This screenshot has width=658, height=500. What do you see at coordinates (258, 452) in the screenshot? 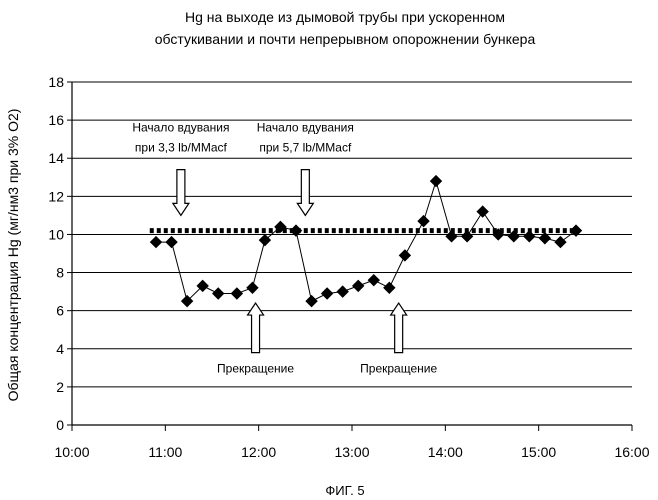
I see `x-tick-label: 12:00` at bounding box center [258, 452].